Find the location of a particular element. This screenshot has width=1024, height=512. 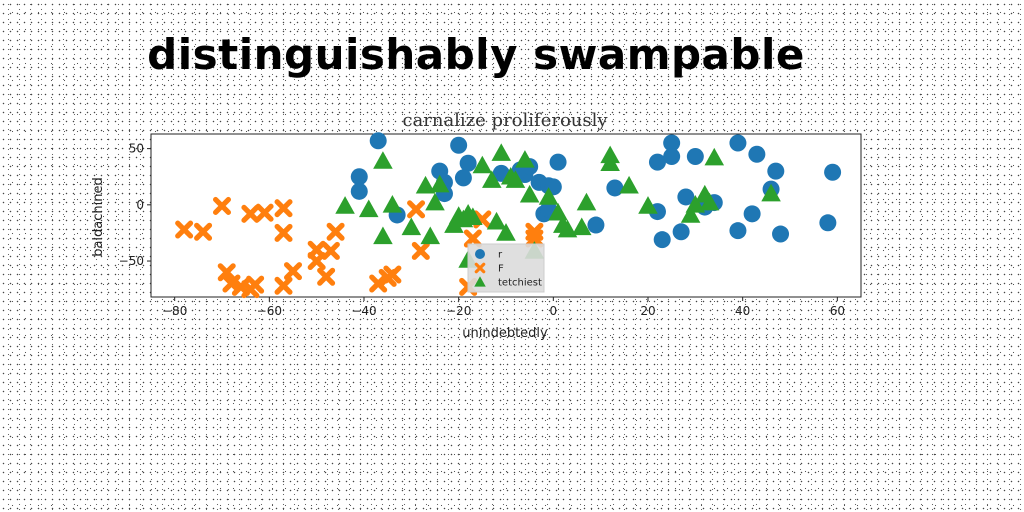

x-tick-label: −80 is located at coordinates (174, 311).